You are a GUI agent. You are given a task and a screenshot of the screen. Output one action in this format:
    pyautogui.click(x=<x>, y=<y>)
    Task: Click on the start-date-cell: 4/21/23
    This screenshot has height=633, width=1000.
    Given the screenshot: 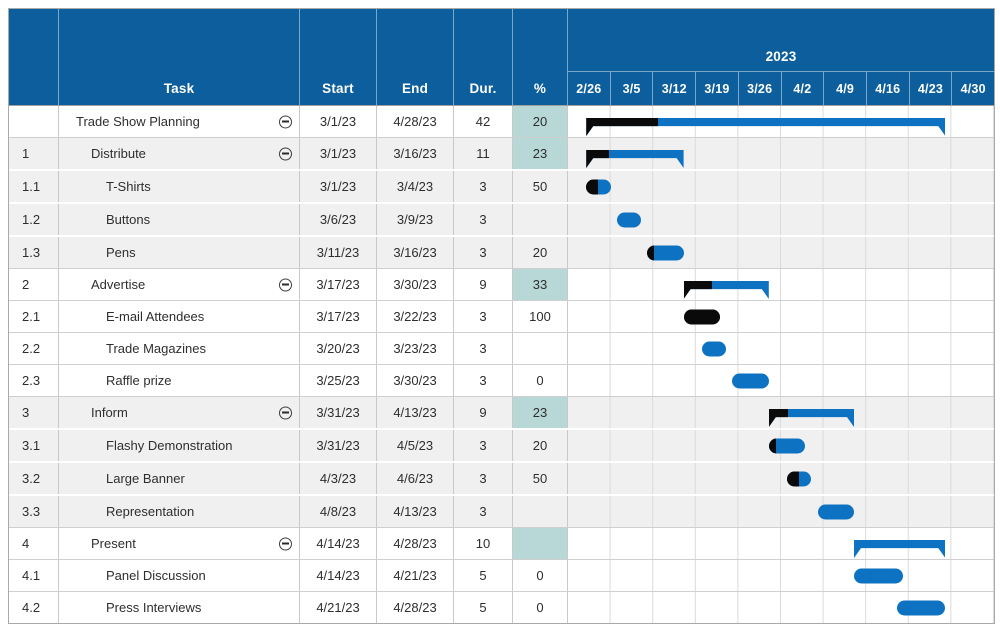 What is the action you would take?
    pyautogui.click(x=338, y=607)
    